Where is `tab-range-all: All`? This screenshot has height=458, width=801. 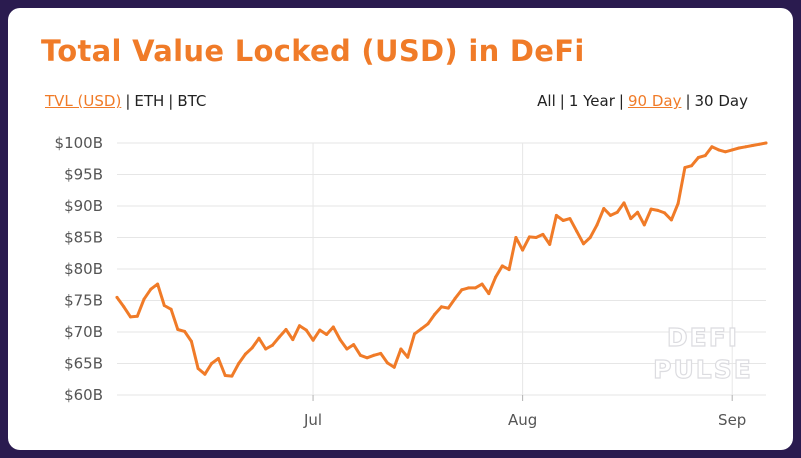 tab-range-all: All is located at coordinates (546, 101).